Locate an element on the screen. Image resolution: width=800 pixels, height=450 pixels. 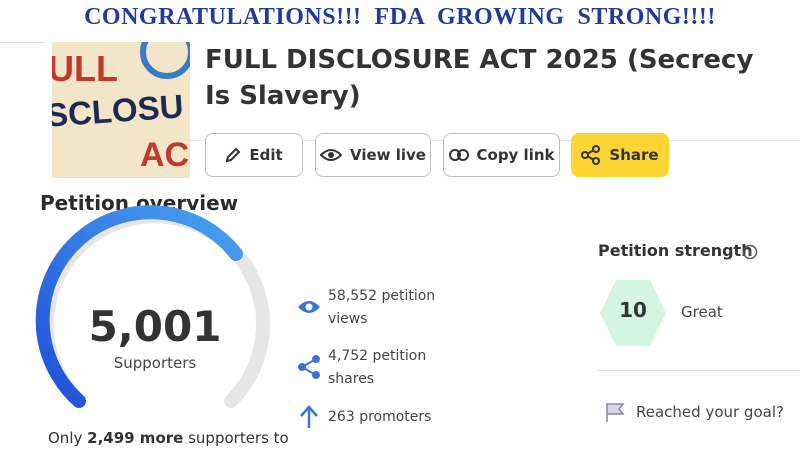
note-text: Only is located at coordinates (65, 438).